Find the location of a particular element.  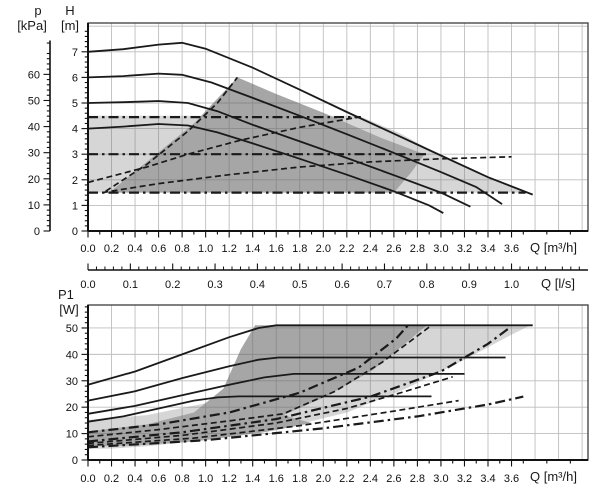

svg-text: 0.9 is located at coordinates (469, 285).